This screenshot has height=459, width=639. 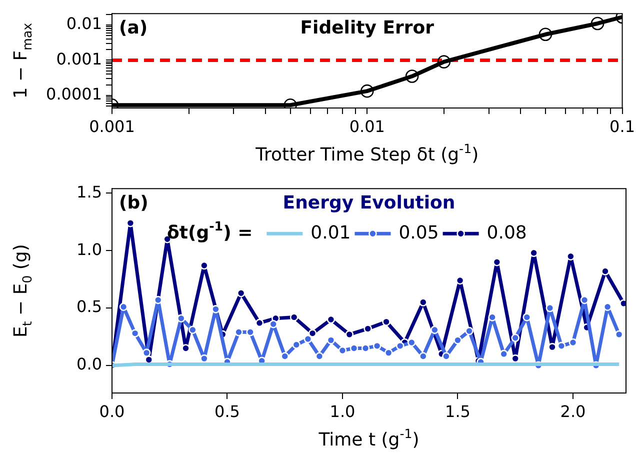 What do you see at coordinates (84, 24) in the screenshot?
I see `y-tick-label: 0.01` at bounding box center [84, 24].